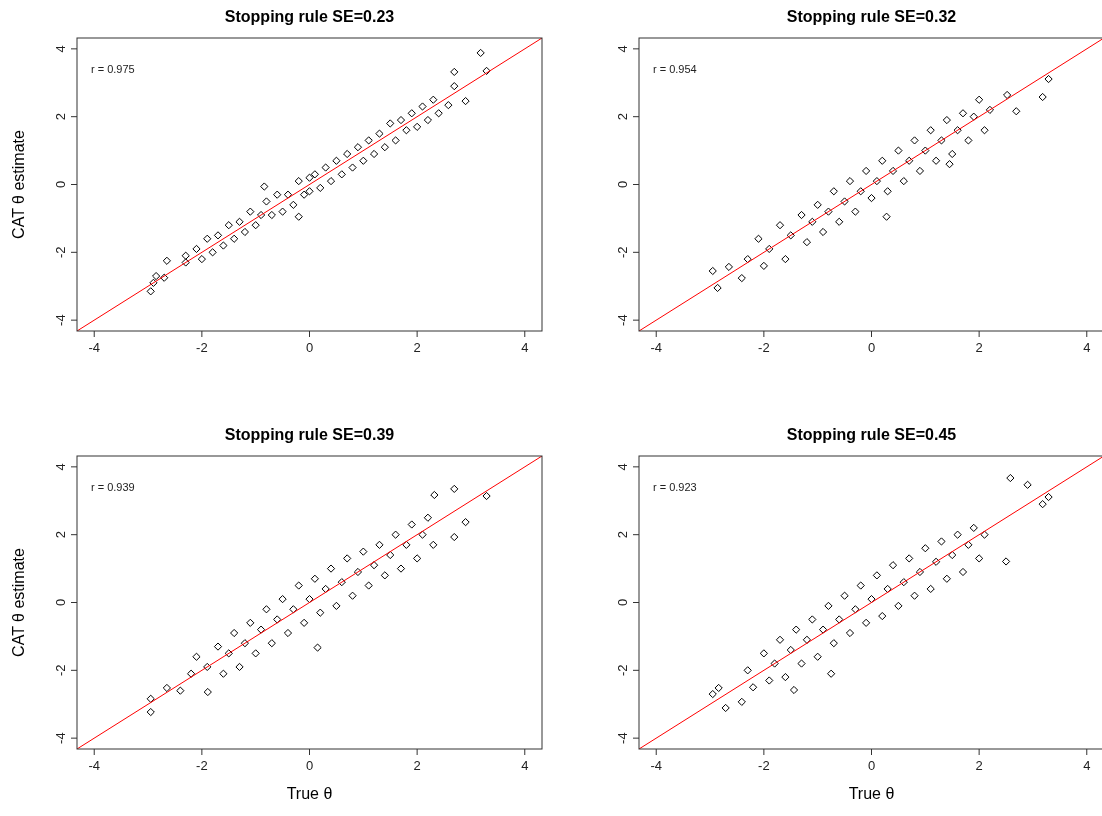  Describe the element at coordinates (675, 487) in the screenshot. I see `annotation: r = 0.923` at that location.